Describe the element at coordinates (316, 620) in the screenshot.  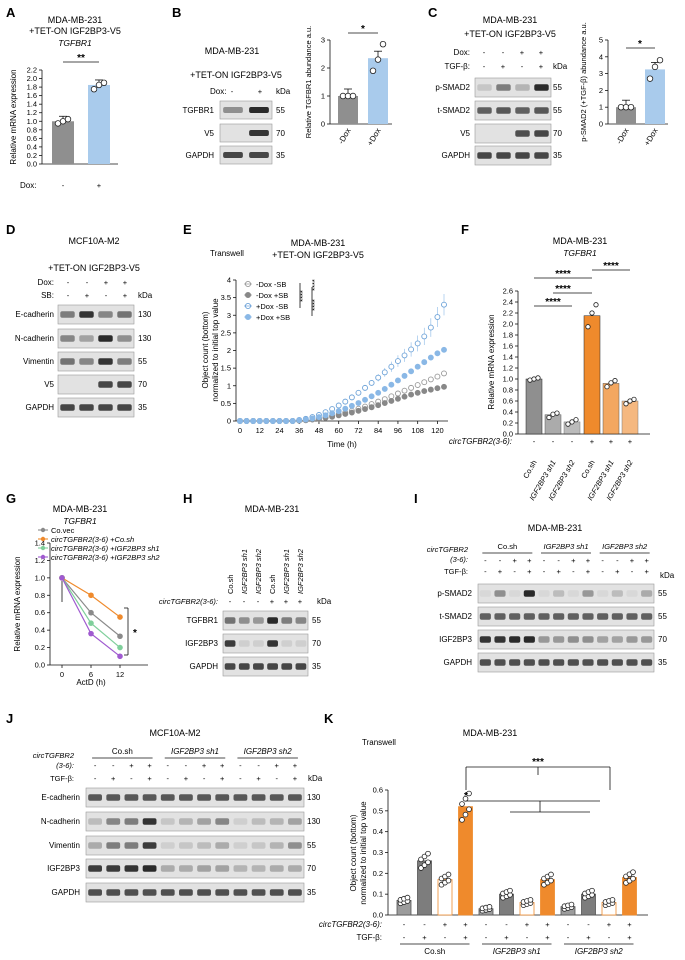
I see `panel-h-band-kda: 55` at that location.